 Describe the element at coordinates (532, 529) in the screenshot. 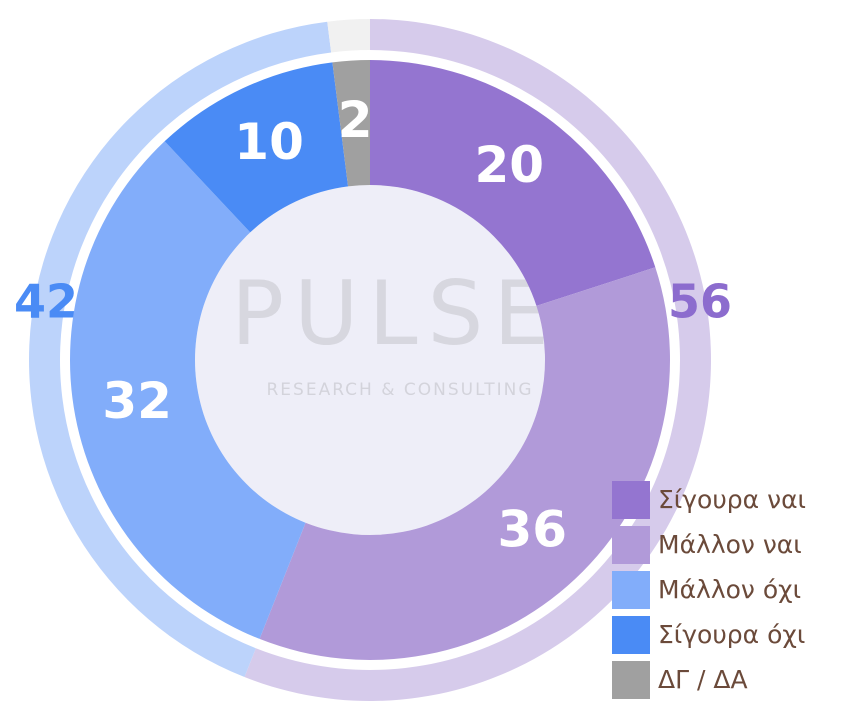

I see `value-label: 36` at that location.